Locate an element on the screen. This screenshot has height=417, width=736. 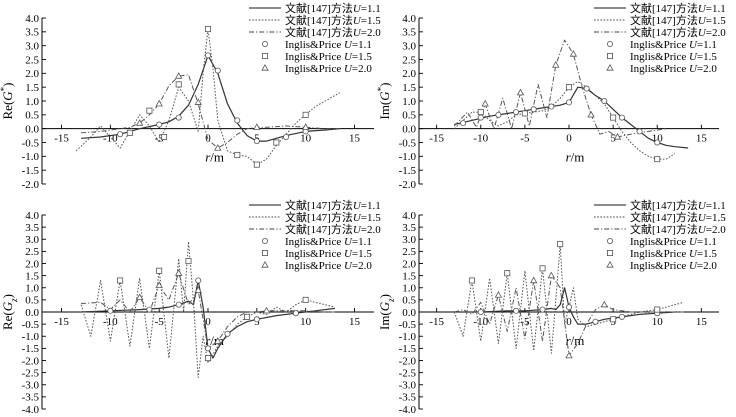
y-axis-title: Im(G*) is located at coordinates (384, 100).